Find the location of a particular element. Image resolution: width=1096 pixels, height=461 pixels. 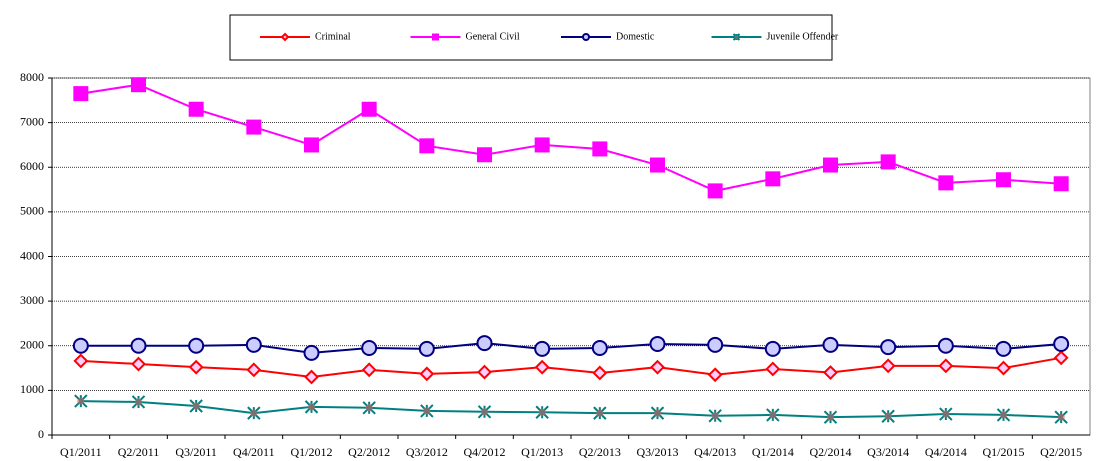

x-tick-label: Q3/2013 is located at coordinates (658, 452).